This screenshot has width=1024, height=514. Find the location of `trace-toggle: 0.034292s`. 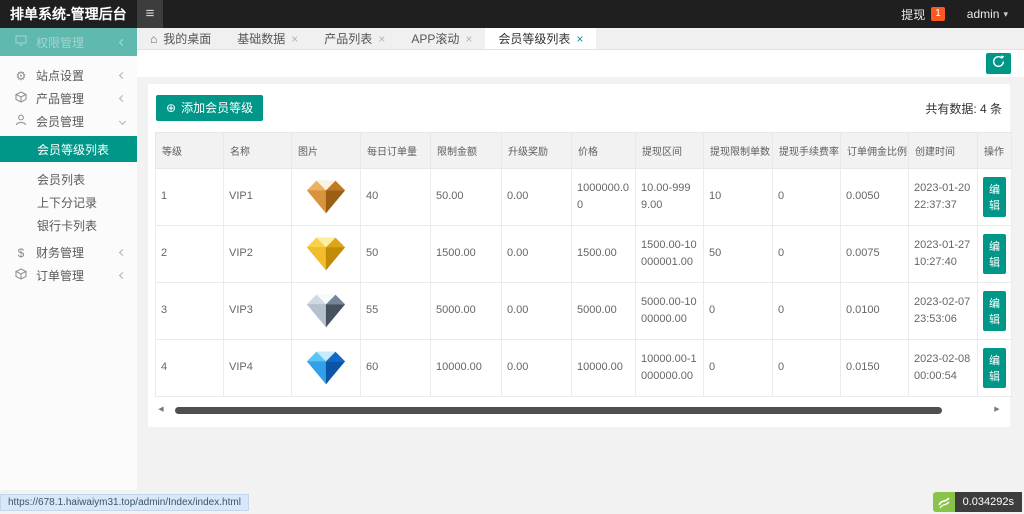

trace-toggle: 0.034292s is located at coordinates (977, 502).